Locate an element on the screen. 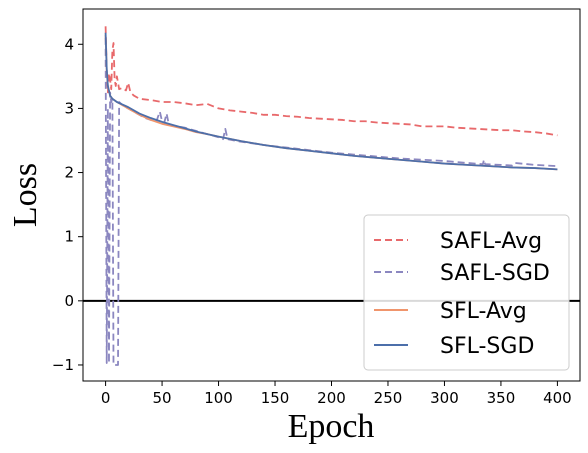 The width and height of the screenshot is (588, 453). y-tick-label: 4 is located at coordinates (69, 44).